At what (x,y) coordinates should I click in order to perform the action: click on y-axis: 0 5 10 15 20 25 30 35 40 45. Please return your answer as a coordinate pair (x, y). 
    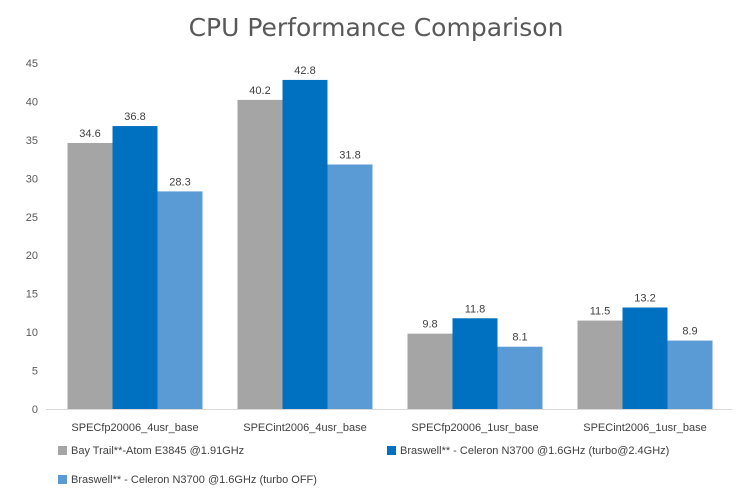
    Looking at the image, I should click on (32, 237).